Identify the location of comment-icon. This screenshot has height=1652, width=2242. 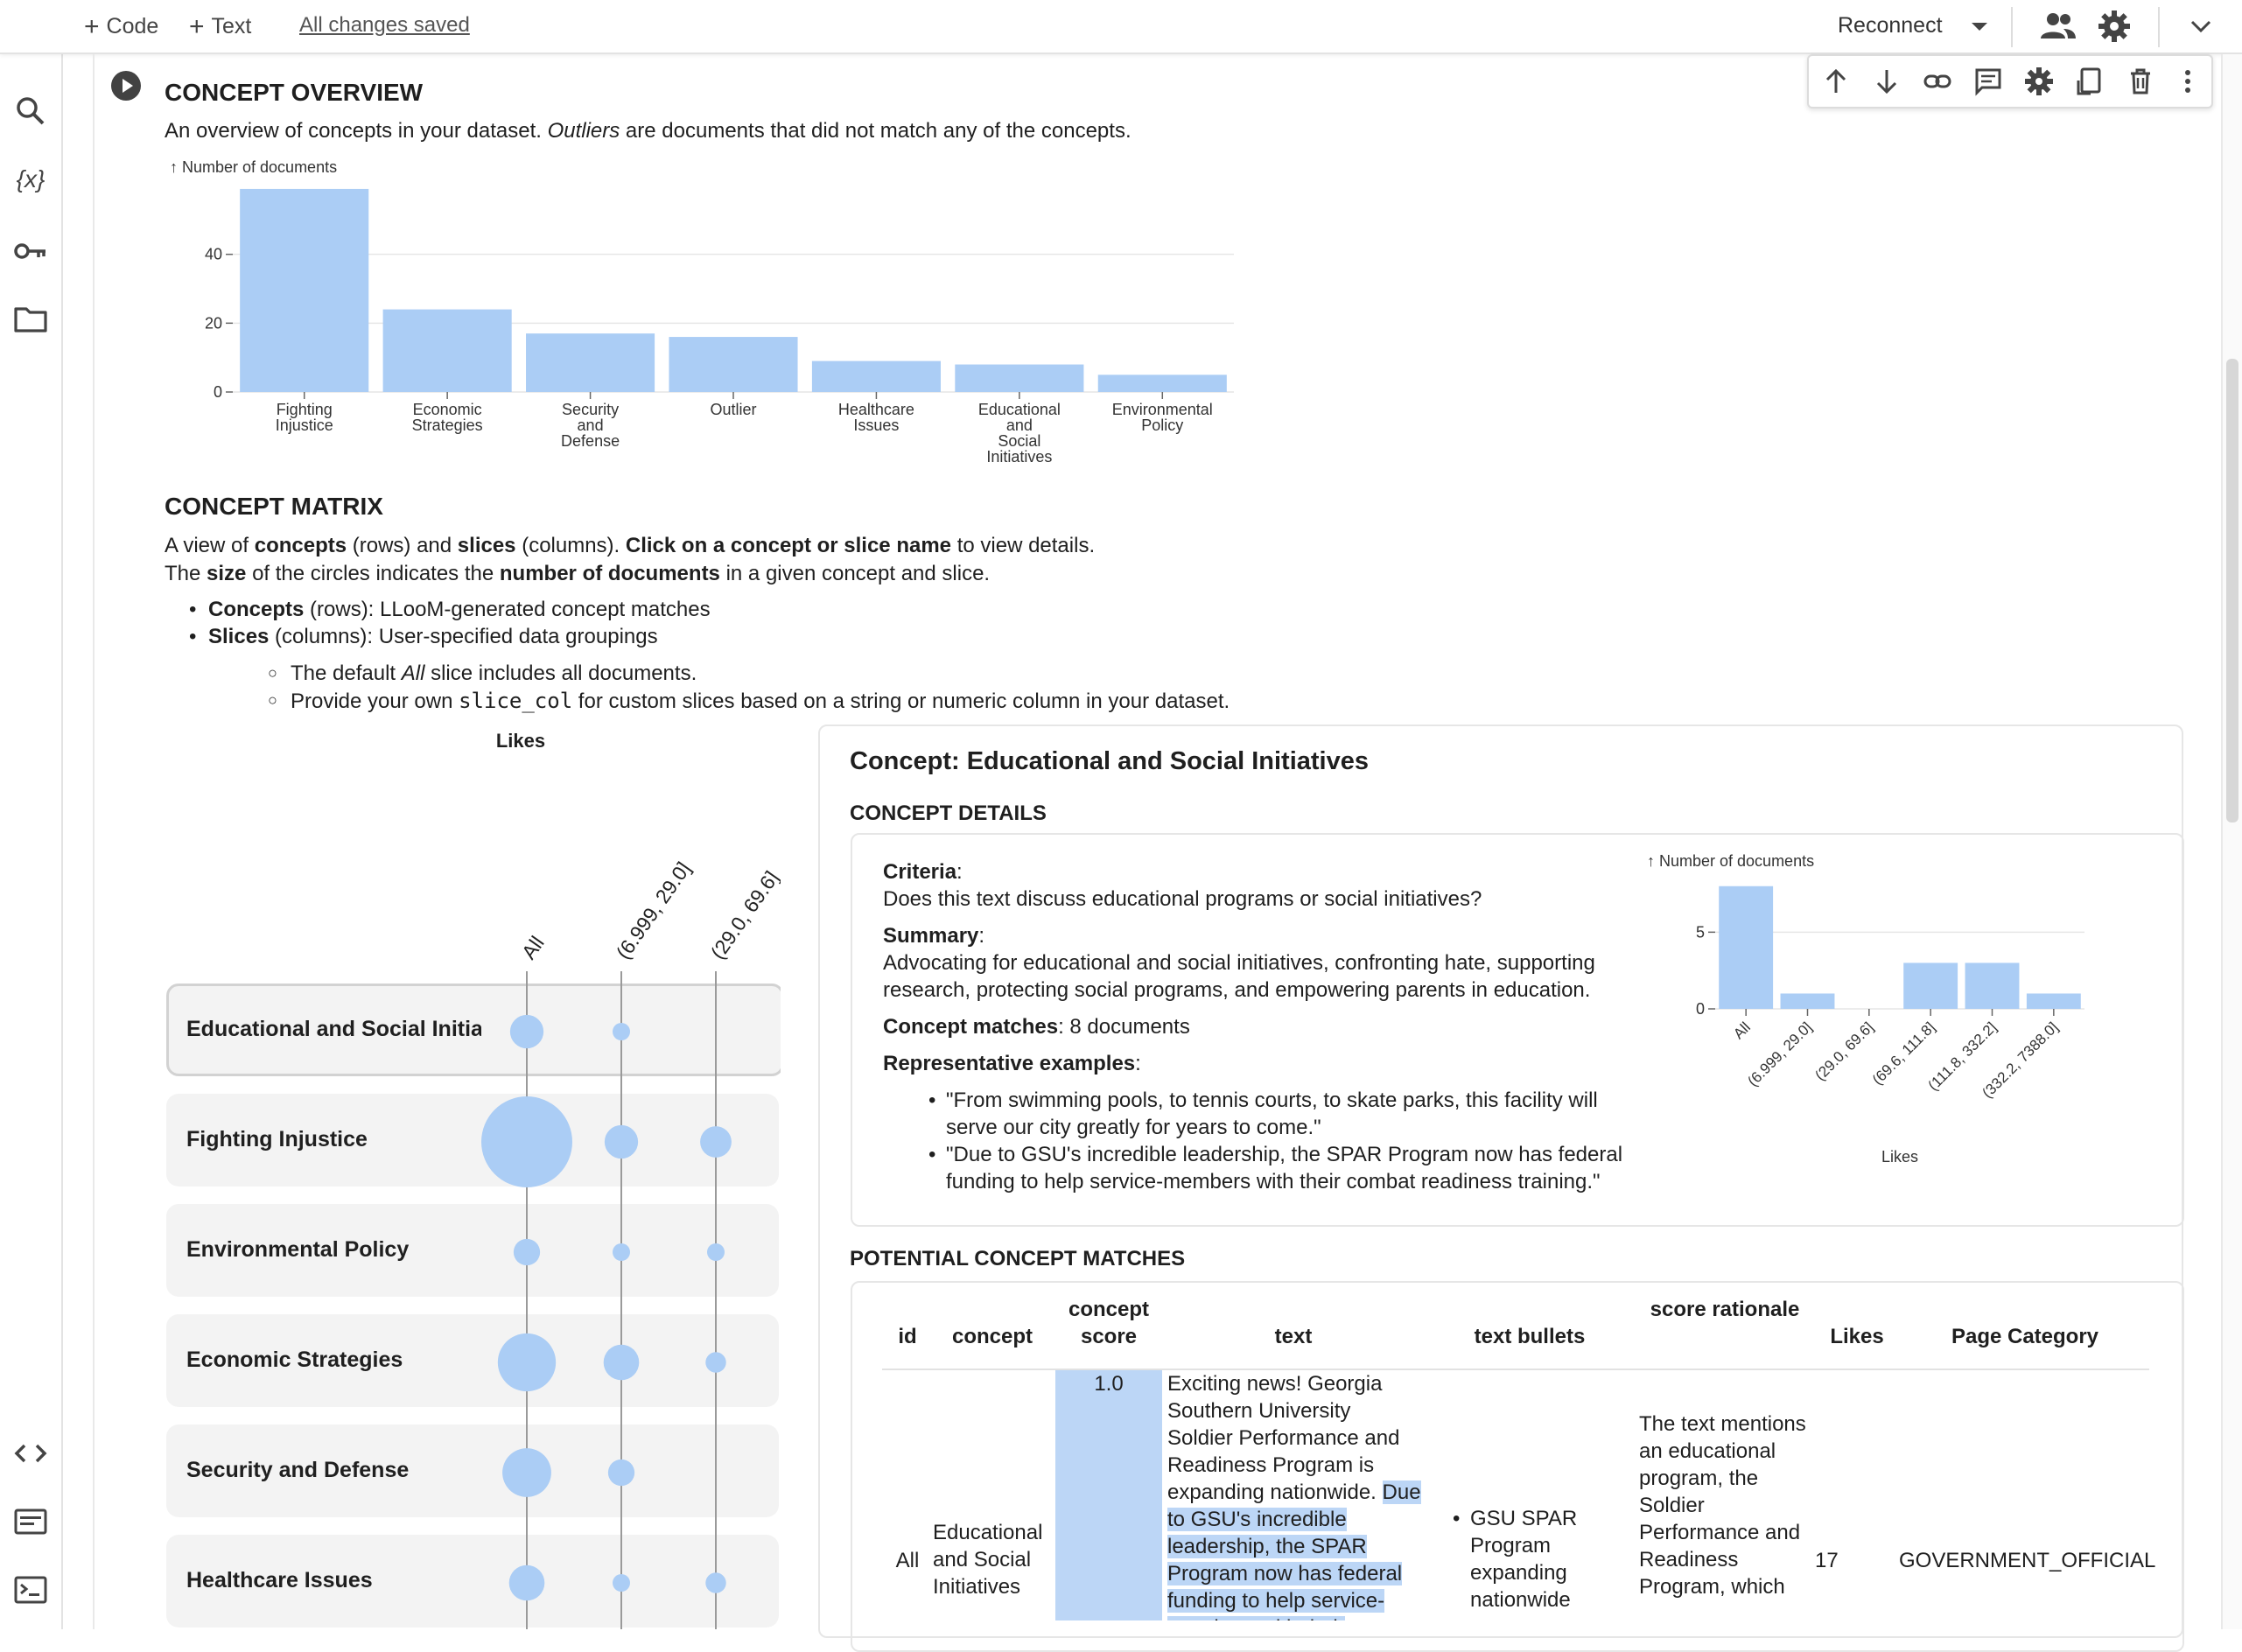
(1988, 81).